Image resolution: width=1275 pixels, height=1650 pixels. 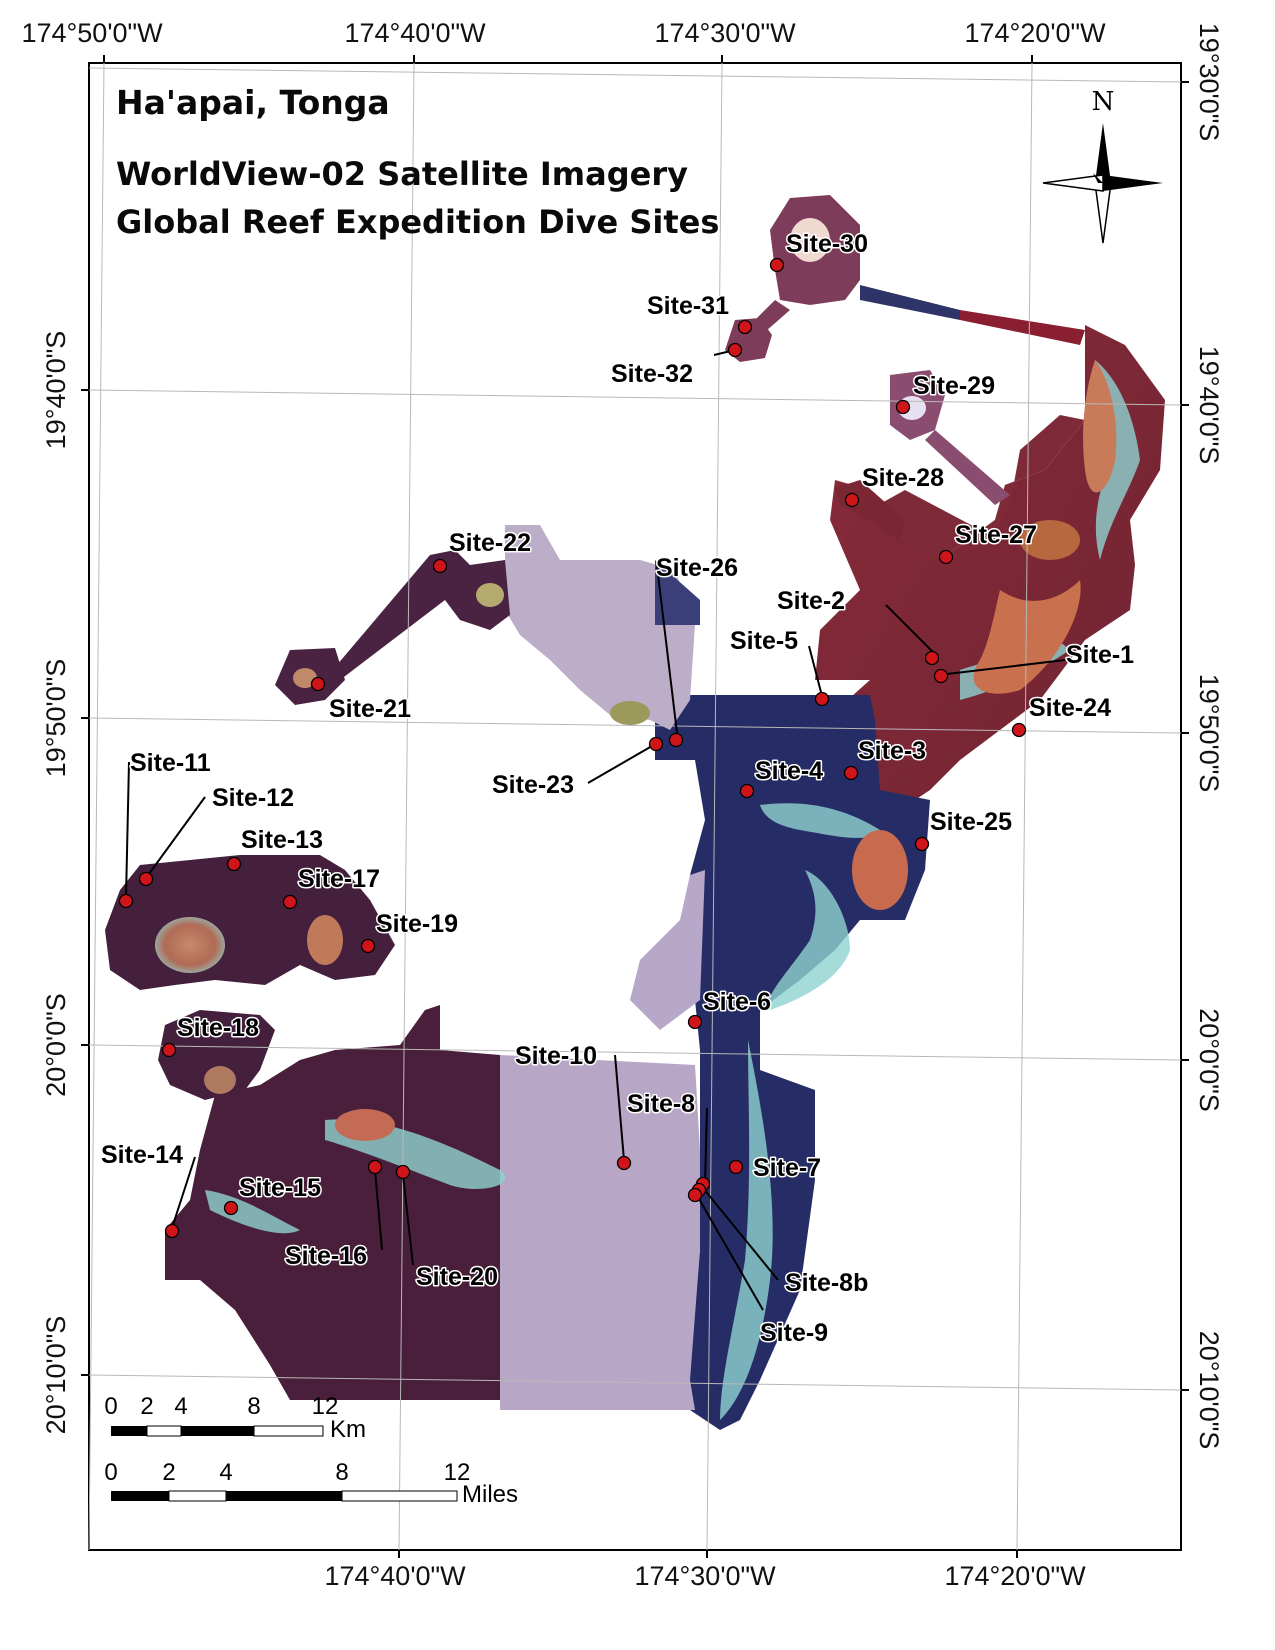 I want to click on lat-label-left-4: 20°0'0"S, so click(x=56, y=1045).